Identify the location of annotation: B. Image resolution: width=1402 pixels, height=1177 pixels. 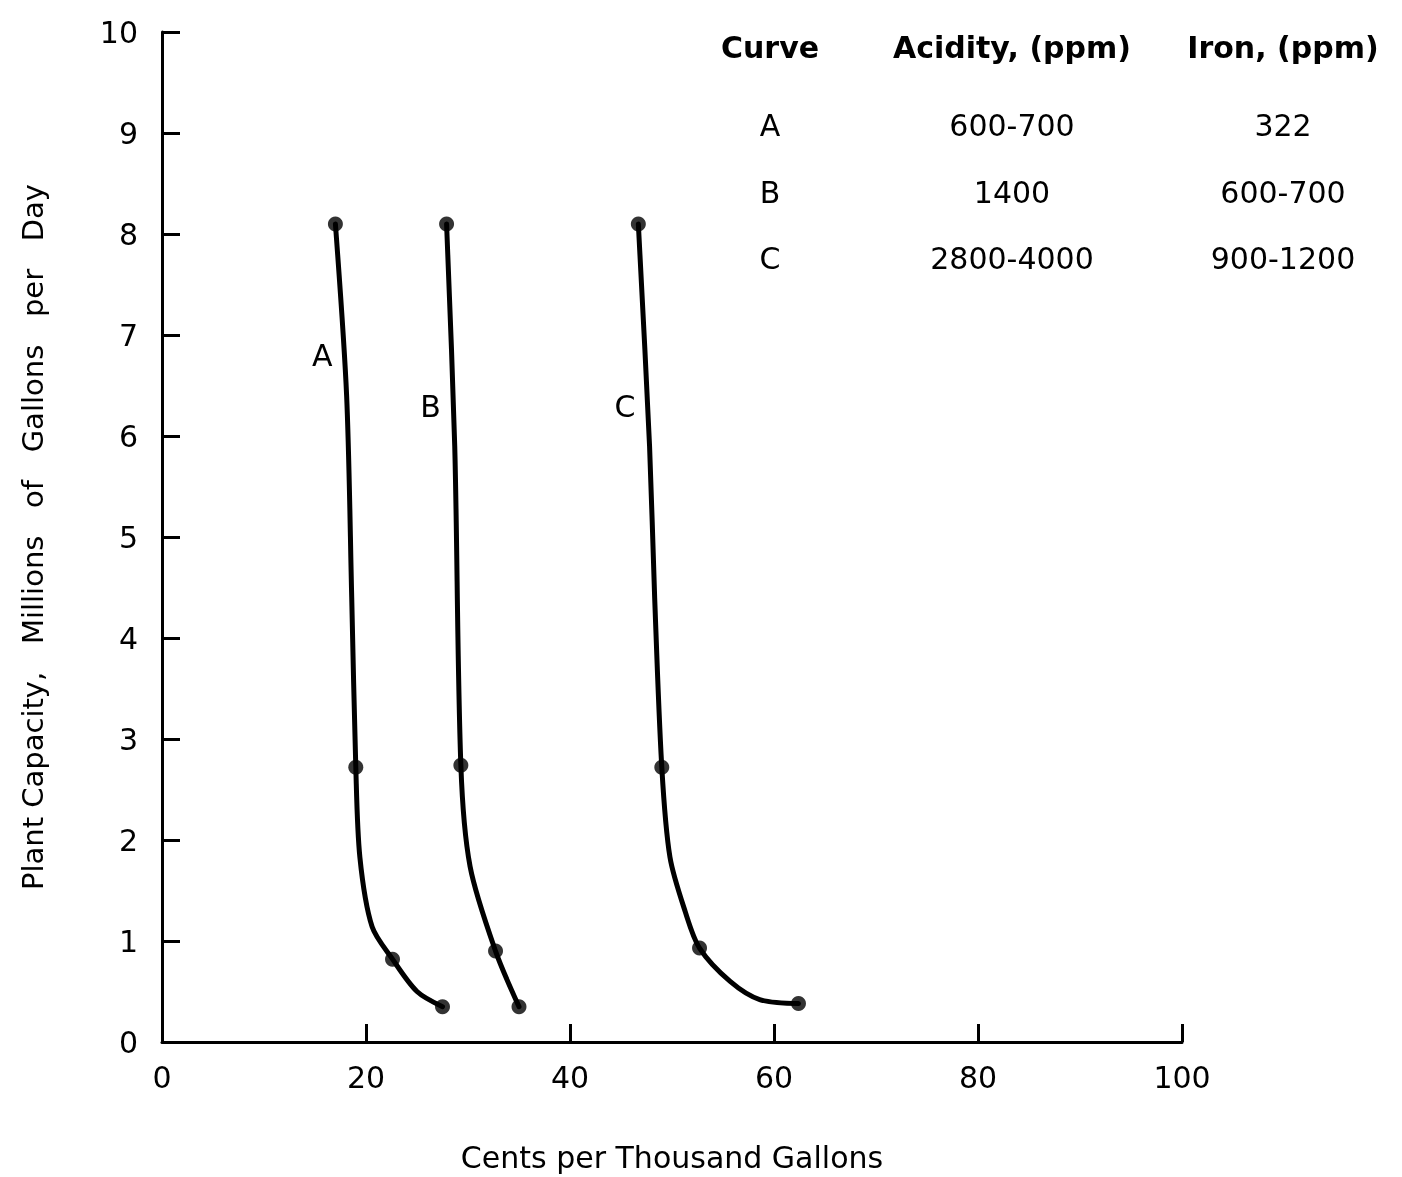
(770, 192).